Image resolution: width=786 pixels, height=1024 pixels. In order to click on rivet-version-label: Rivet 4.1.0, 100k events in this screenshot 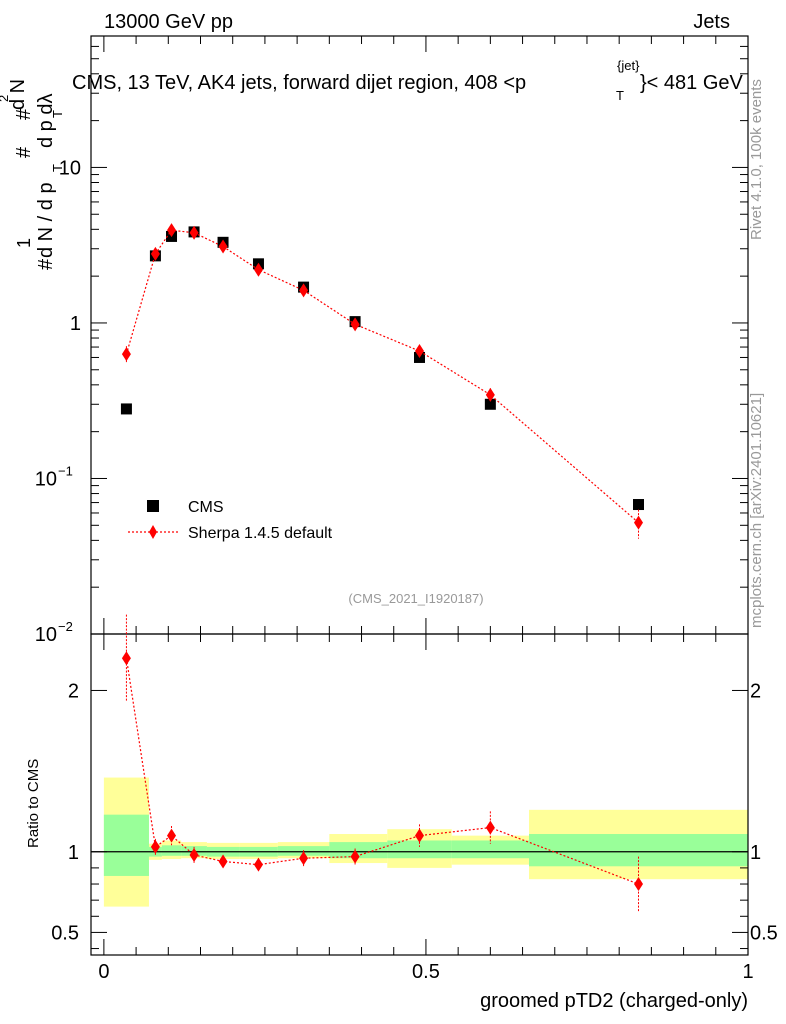, I will do `click(756, 159)`.